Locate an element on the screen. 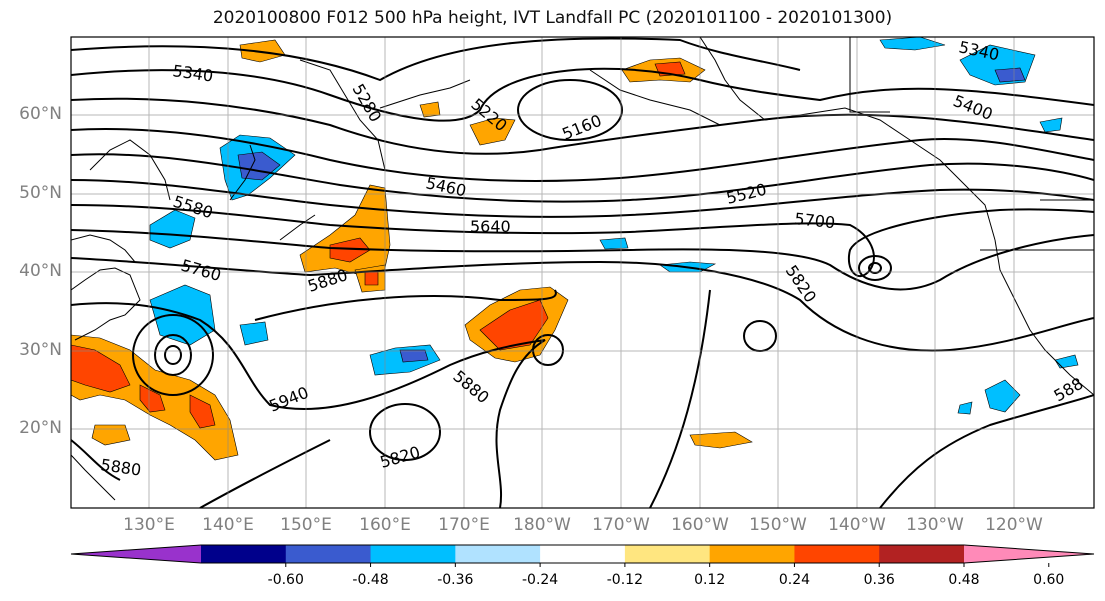 Image resolution: width=1105 pixels, height=601 pixels. longitude-label: 130°E is located at coordinates (149, 525).